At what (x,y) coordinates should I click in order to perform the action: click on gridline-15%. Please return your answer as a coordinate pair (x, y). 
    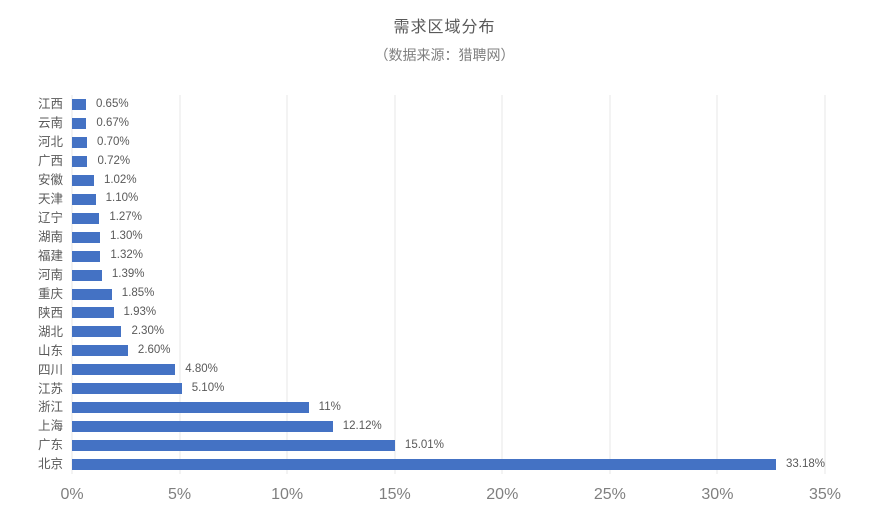
    Looking at the image, I should click on (395, 284).